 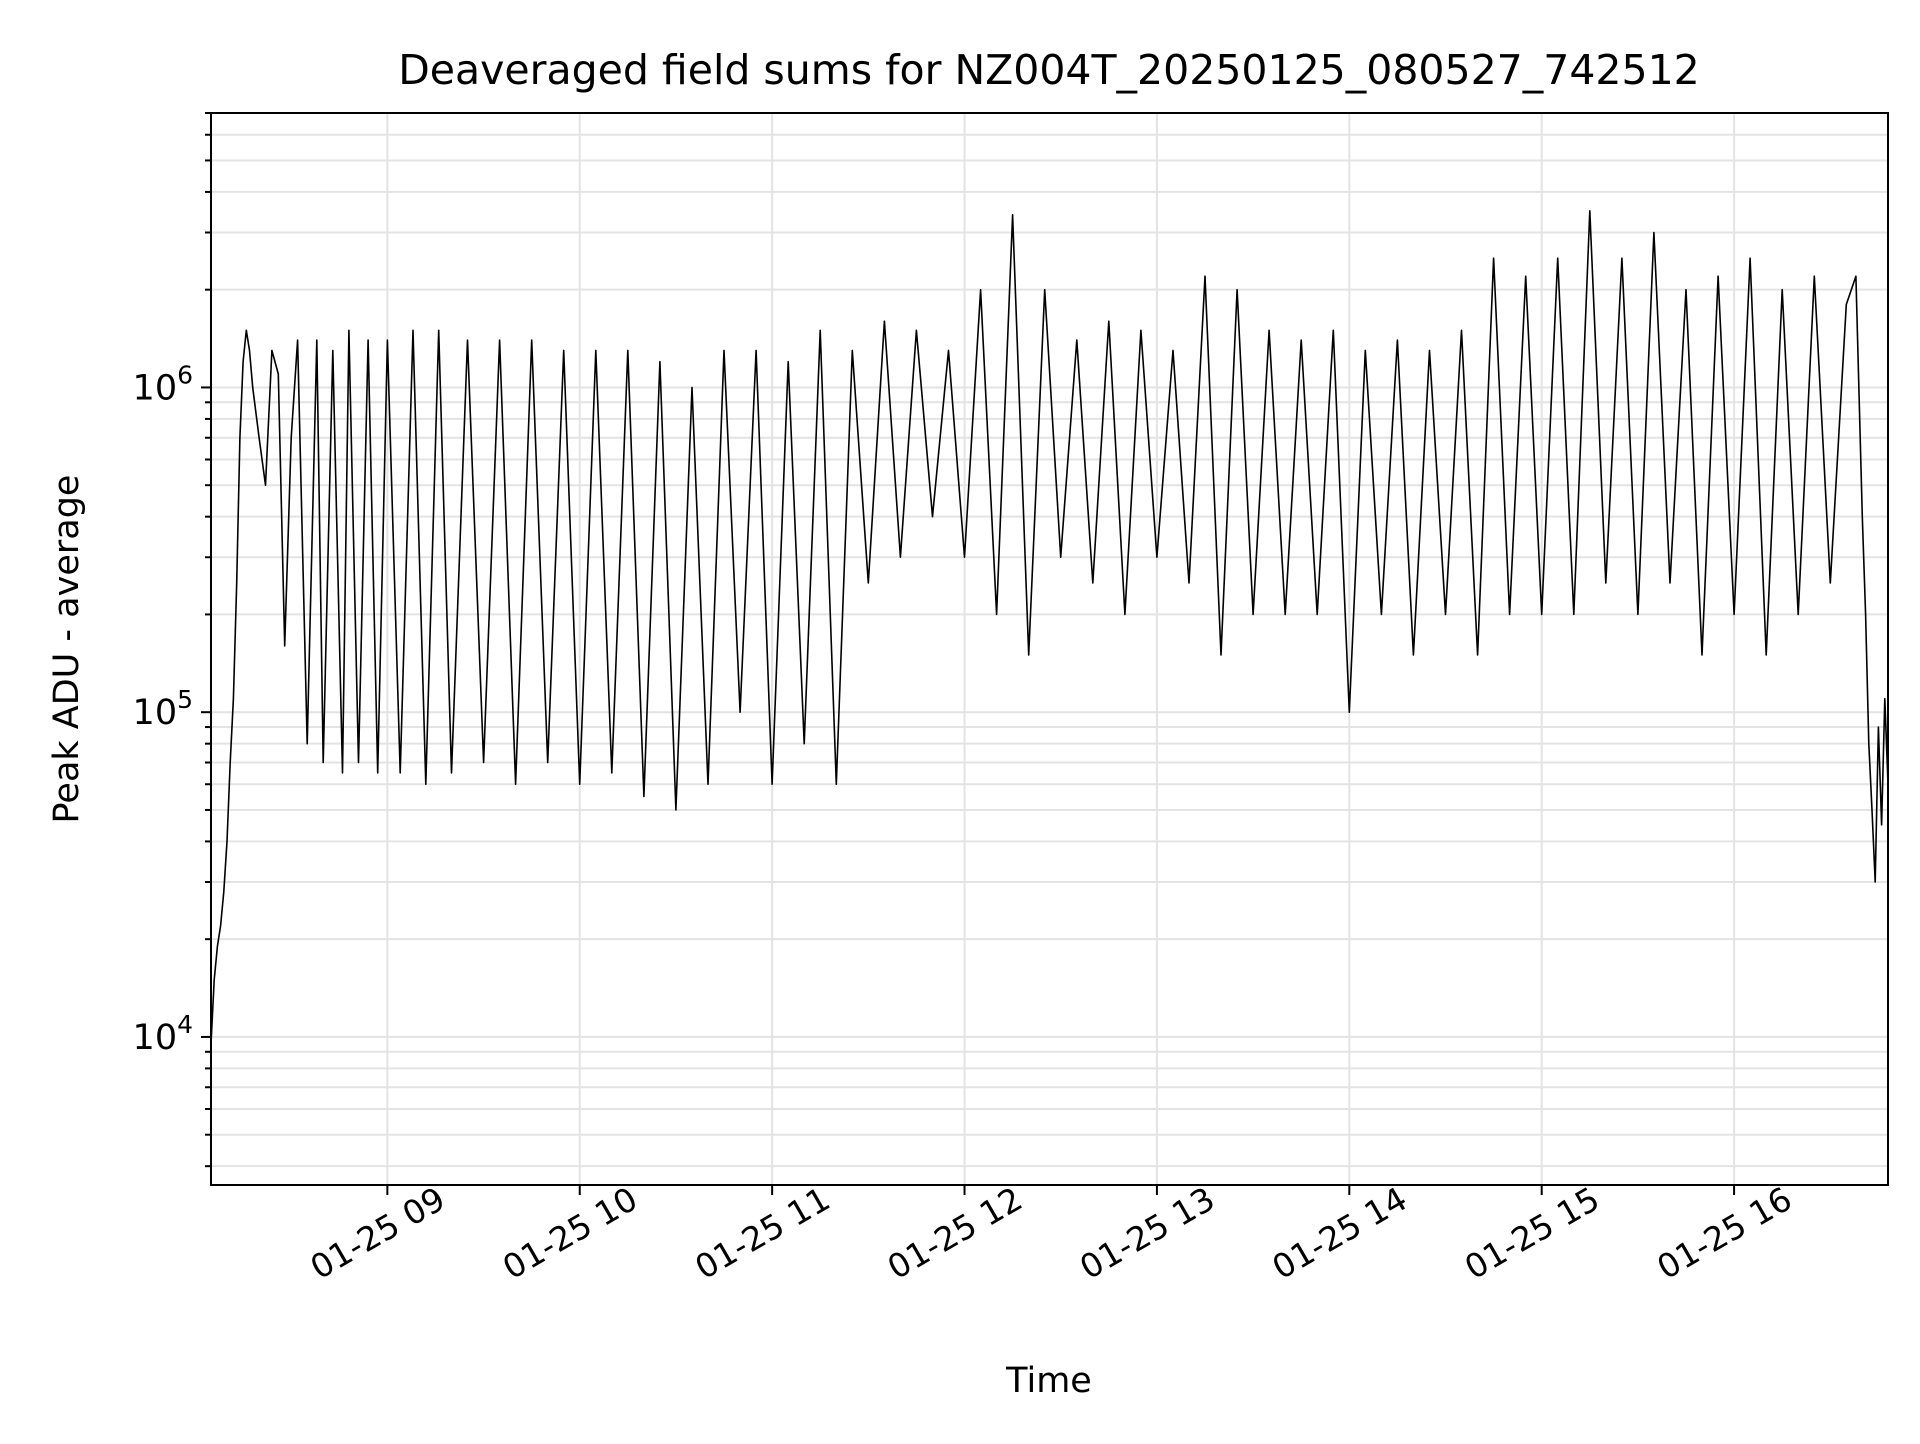 What do you see at coordinates (163, 384) in the screenshot?
I see `y-tick-label: 10⁶` at bounding box center [163, 384].